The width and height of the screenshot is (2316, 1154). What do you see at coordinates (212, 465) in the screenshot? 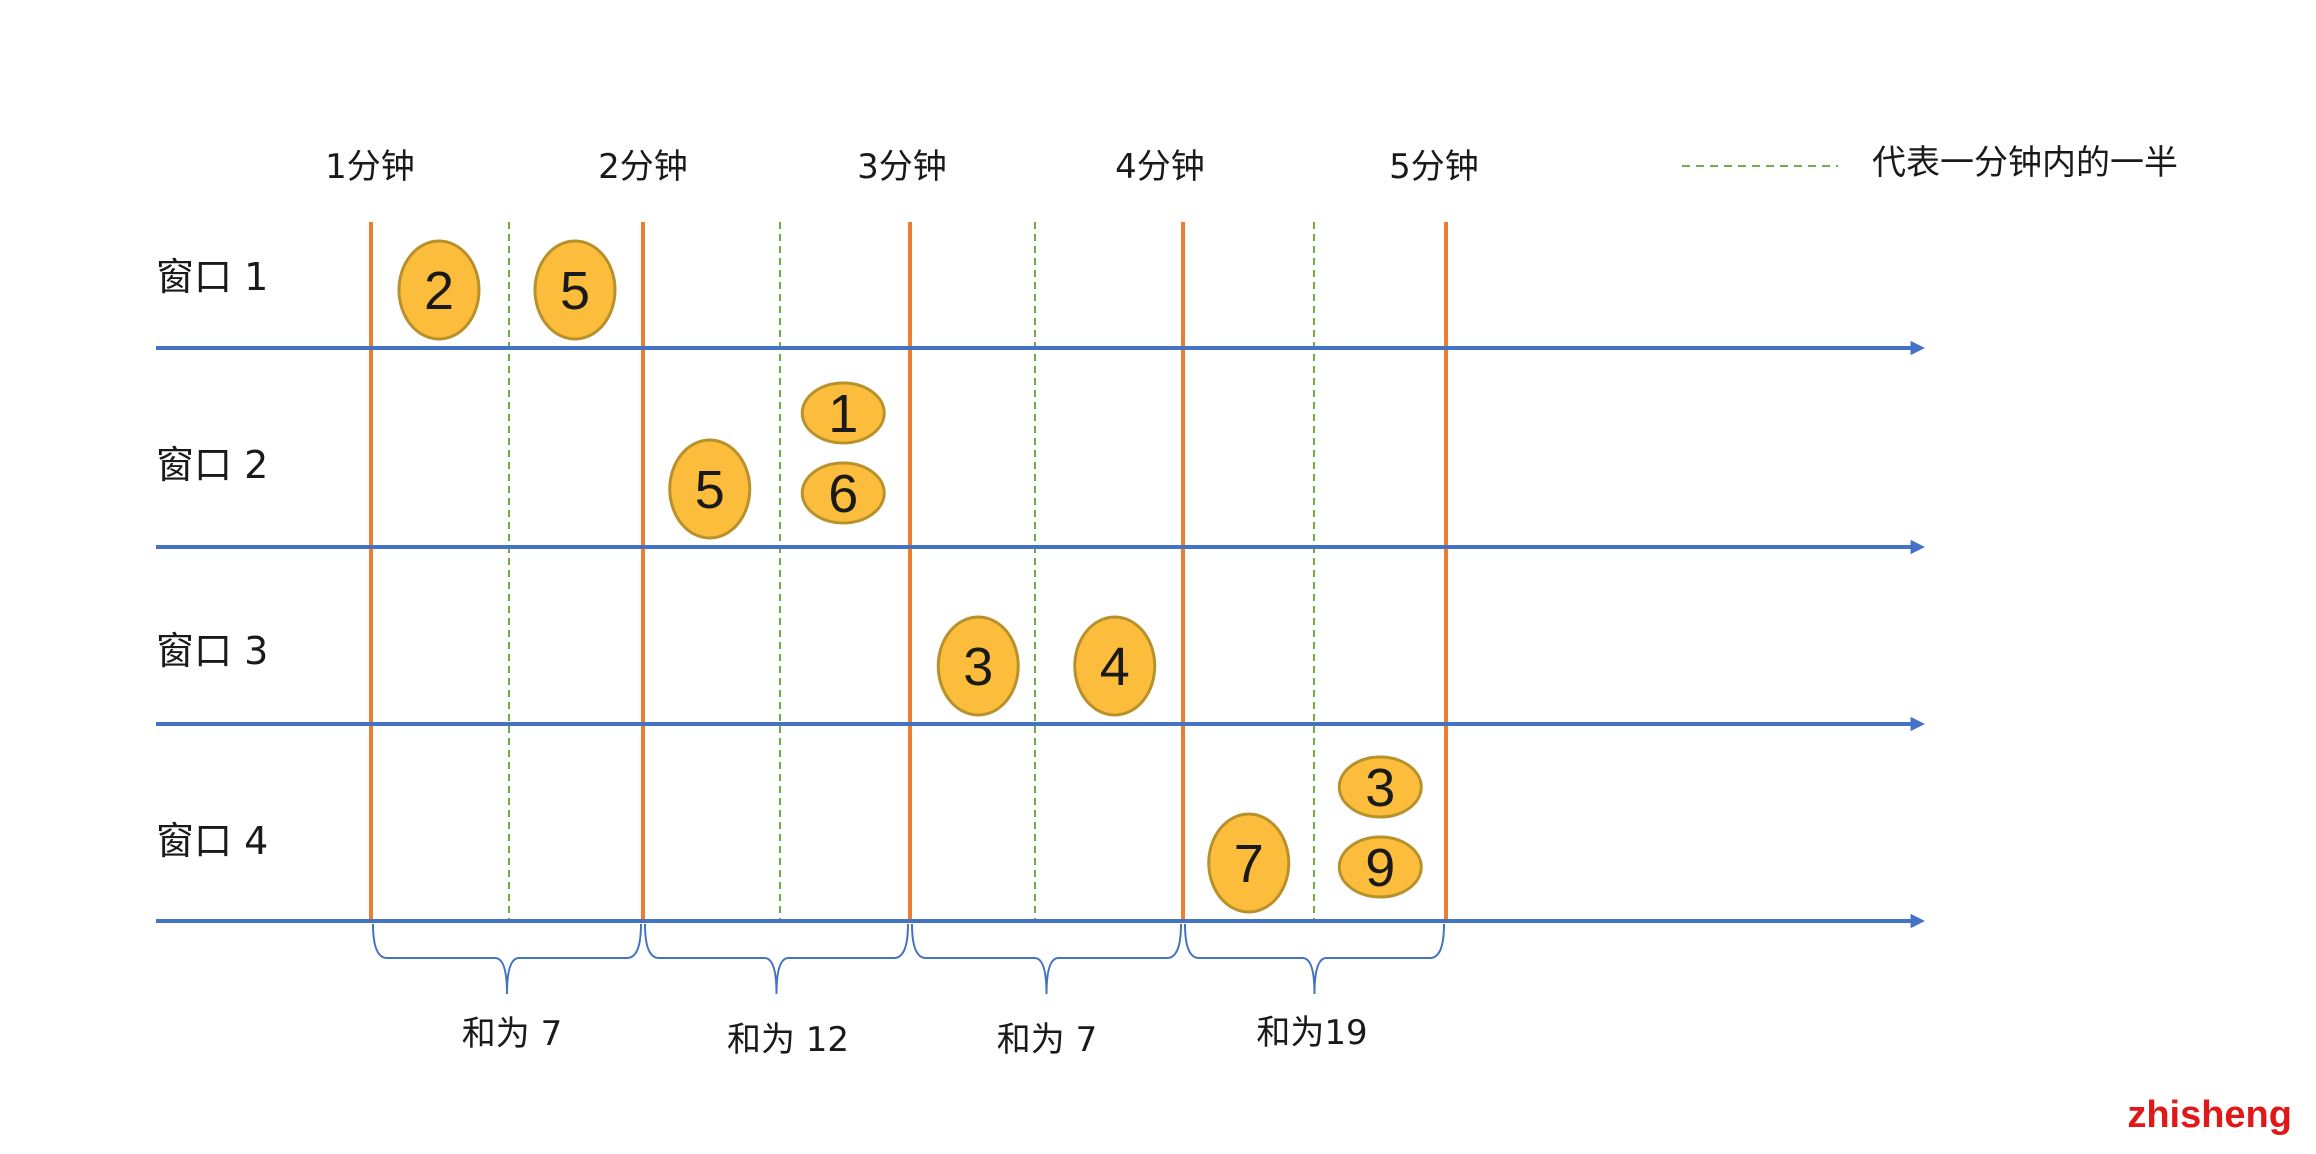
I see `window-label-2: 窗口 2` at bounding box center [212, 465].